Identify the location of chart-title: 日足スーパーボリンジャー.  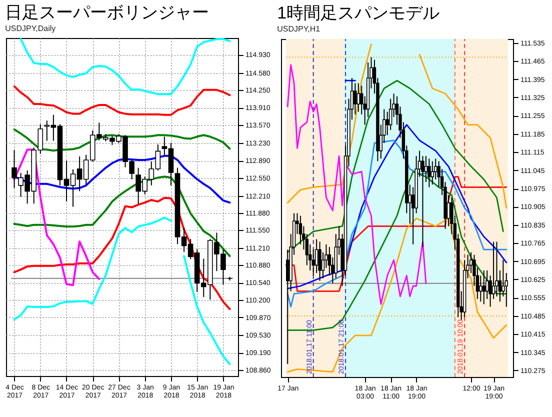
(107, 12).